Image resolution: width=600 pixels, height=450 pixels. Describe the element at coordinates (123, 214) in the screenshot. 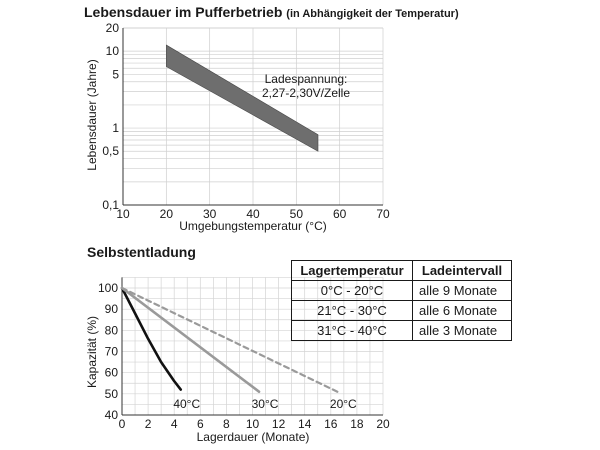

I see `chart1-x-tick-label: 10` at that location.